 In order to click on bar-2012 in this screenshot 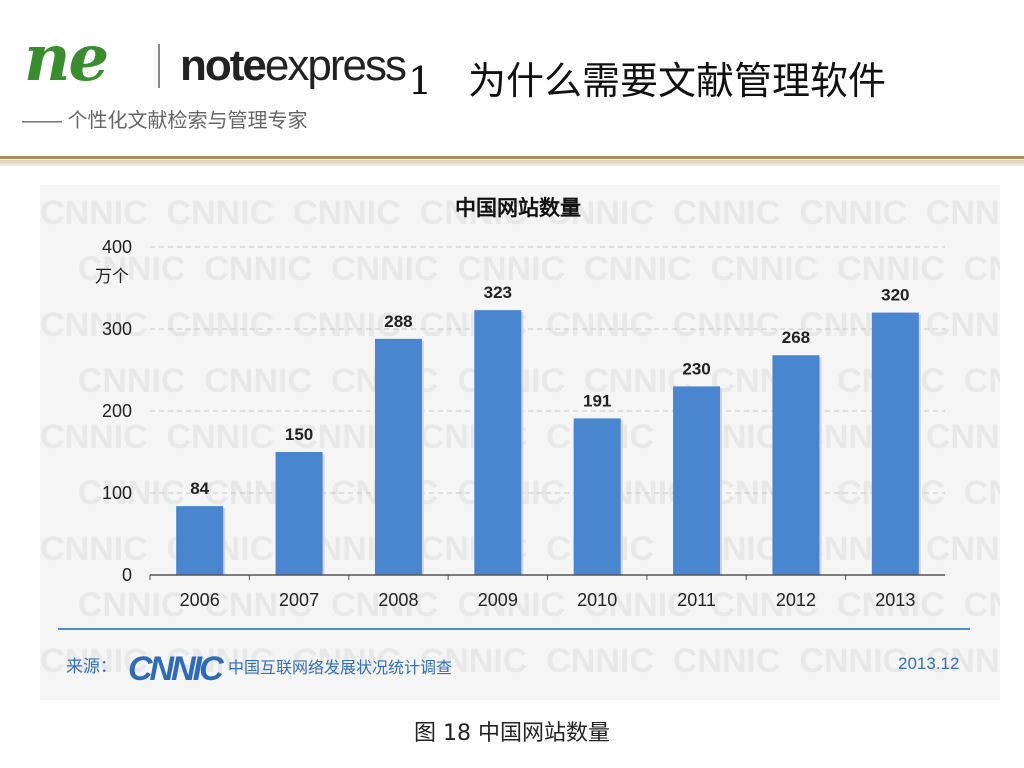, I will do `click(796, 465)`.